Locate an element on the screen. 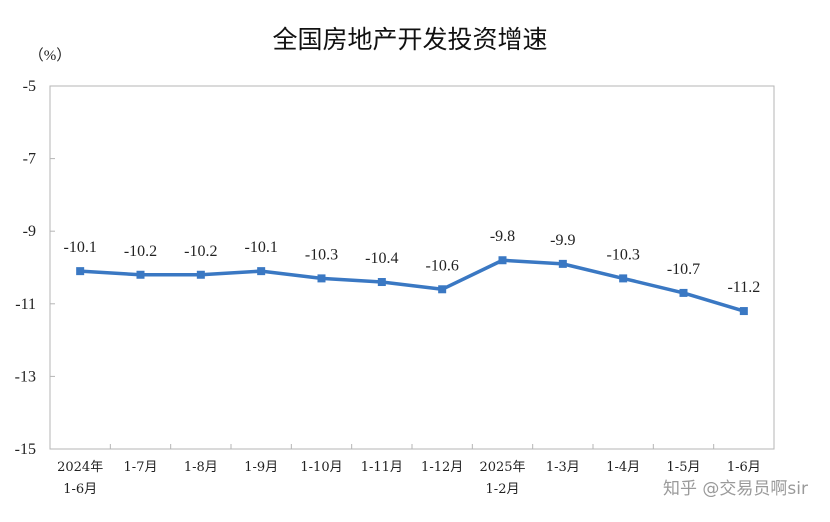  x-tick-label: 1-9月 is located at coordinates (261, 467).